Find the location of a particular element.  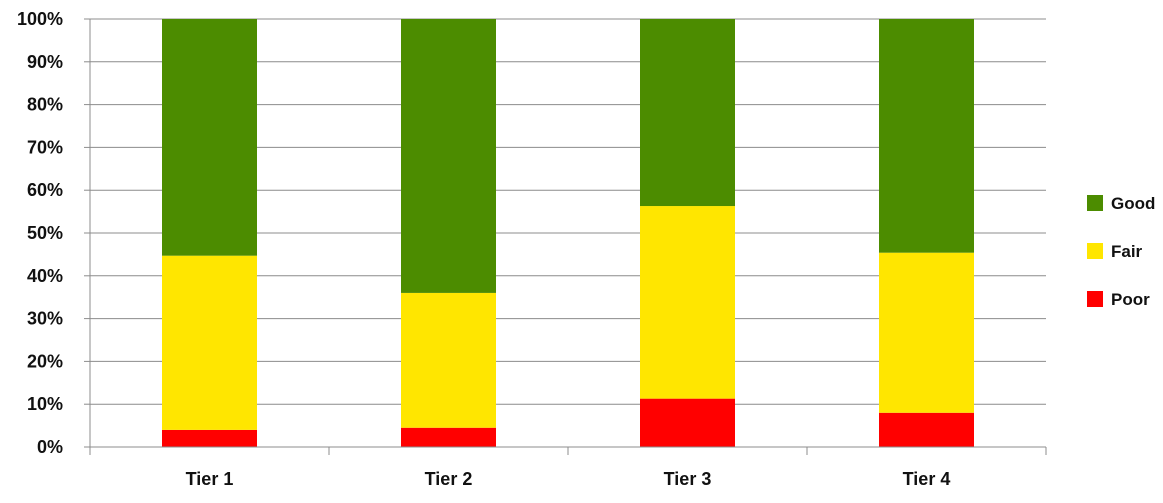

y-tick-label: 90% is located at coordinates (45, 62).